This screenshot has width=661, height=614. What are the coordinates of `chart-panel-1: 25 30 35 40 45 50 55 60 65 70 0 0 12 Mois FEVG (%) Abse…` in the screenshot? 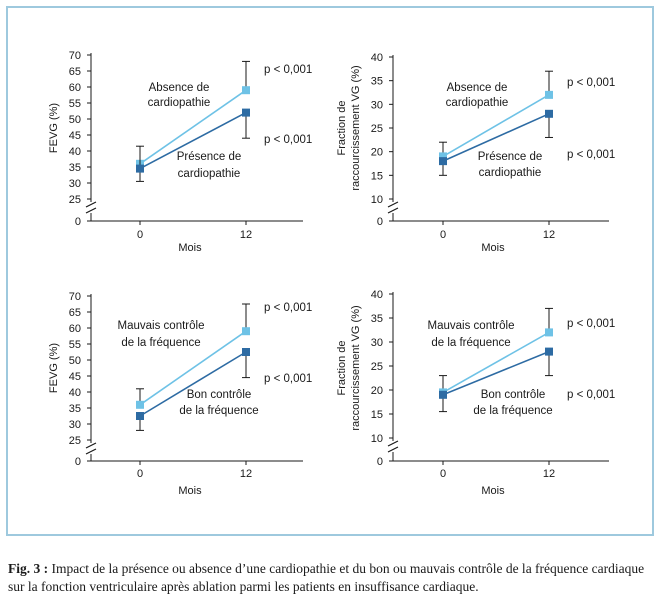 It's located at (180, 152).